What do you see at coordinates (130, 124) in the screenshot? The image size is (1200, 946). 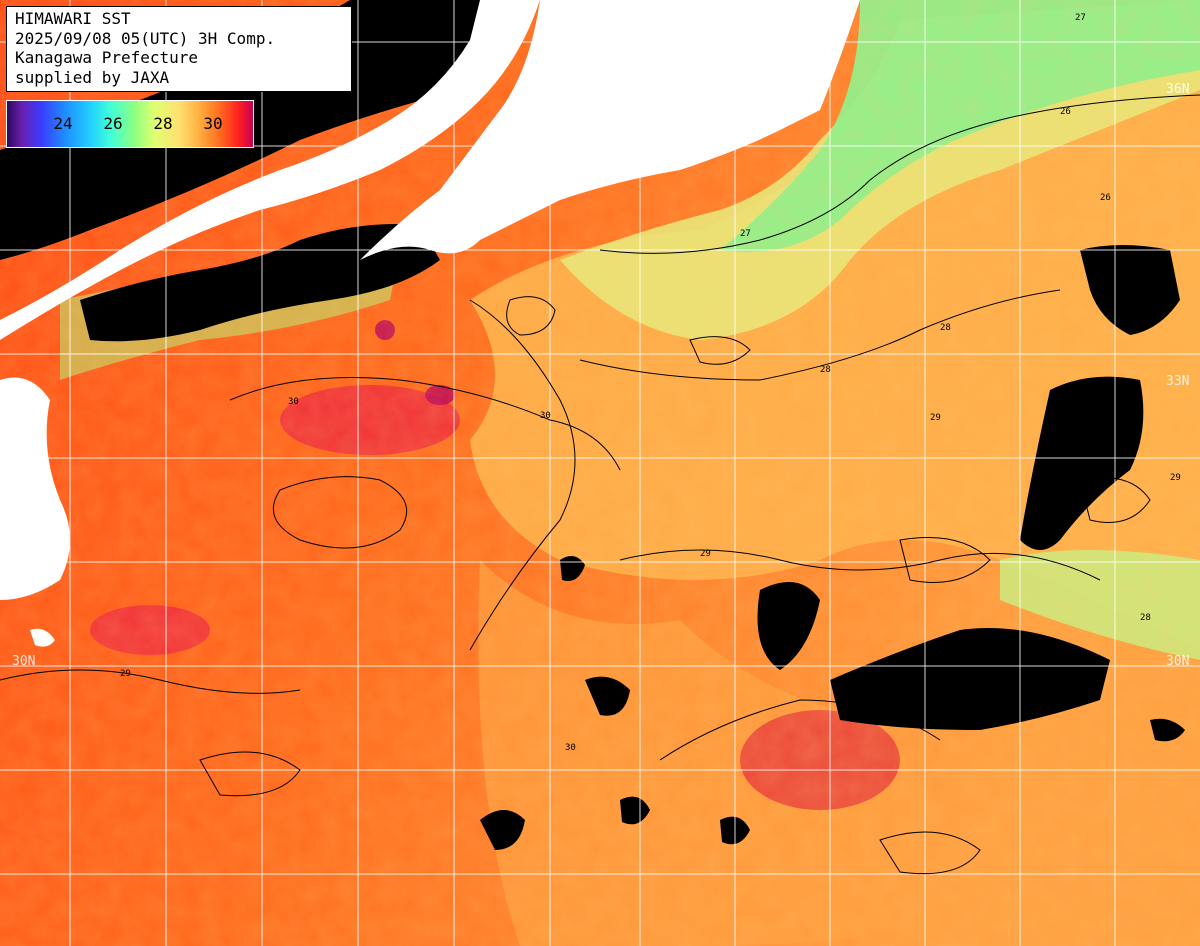 I see `color-legend: 24 26 28 30` at bounding box center [130, 124].